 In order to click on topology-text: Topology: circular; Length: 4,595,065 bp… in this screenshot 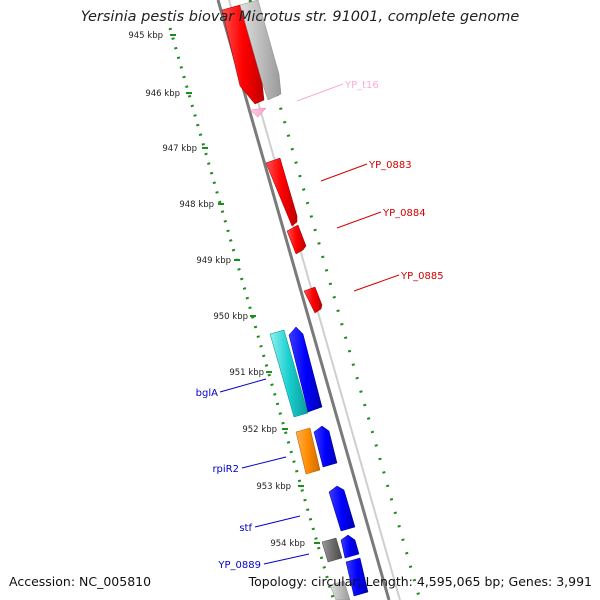, I will do `click(420, 581)`.